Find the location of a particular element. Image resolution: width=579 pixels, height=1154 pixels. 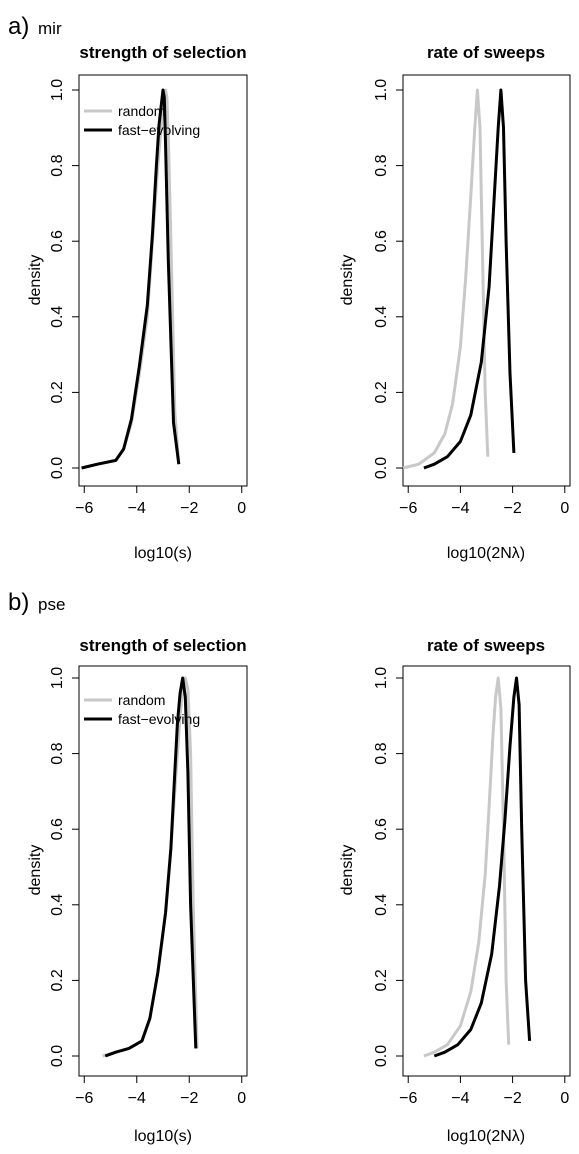

panel-letter-a: a) is located at coordinates (18, 26).